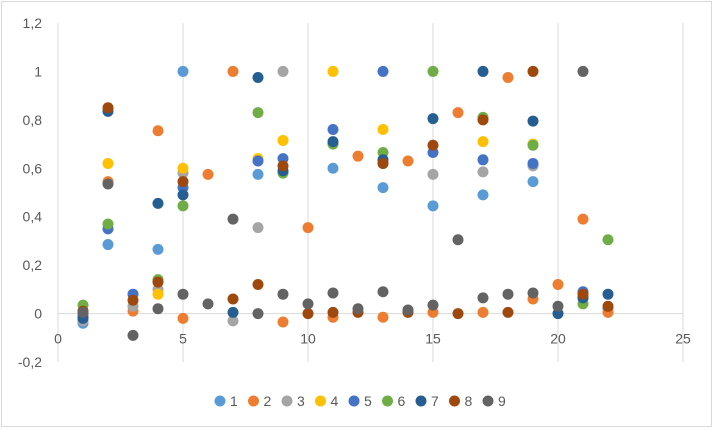 The image size is (715, 430). What do you see at coordinates (234, 401) in the screenshot?
I see `legend-label-1: 1` at bounding box center [234, 401].